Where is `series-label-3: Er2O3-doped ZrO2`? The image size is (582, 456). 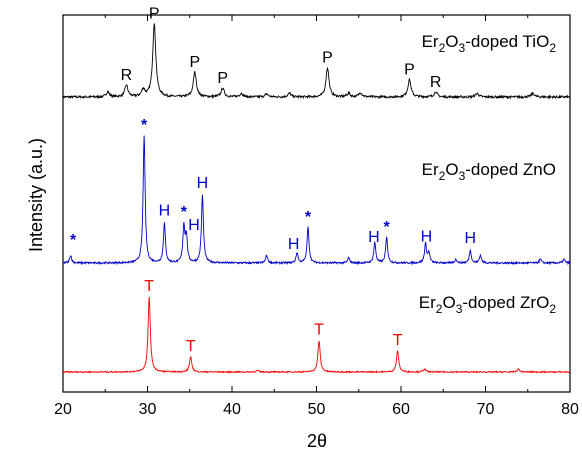
series-label-3: Er2O3-doped ZrO2 is located at coordinates (488, 304).